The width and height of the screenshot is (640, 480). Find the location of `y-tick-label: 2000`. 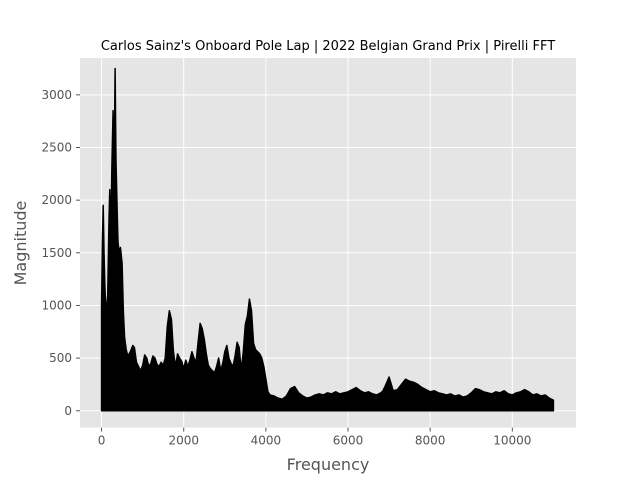

y-tick-label: 2000 is located at coordinates (56, 200).